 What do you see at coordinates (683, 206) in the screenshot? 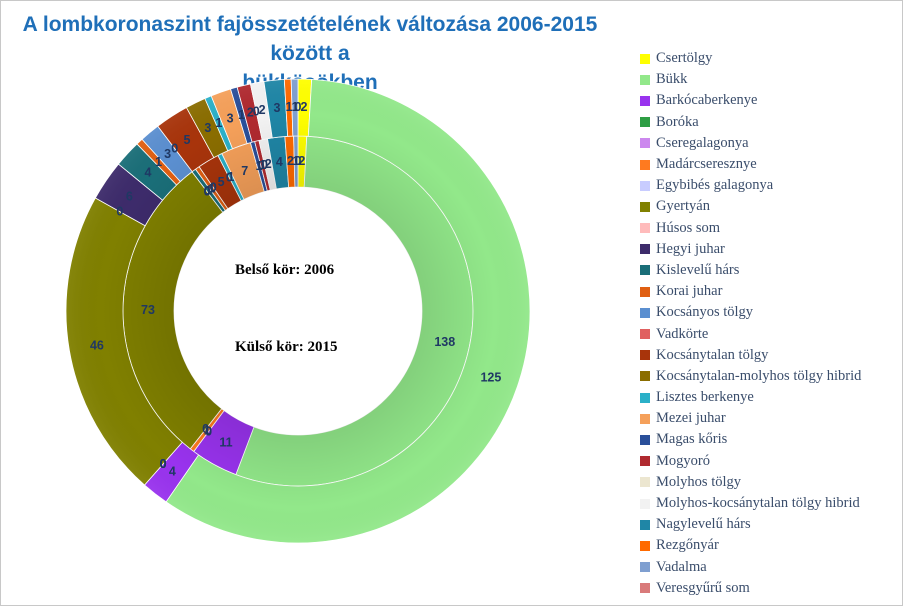
I see `legend-label: Gyertyán` at bounding box center [683, 206].